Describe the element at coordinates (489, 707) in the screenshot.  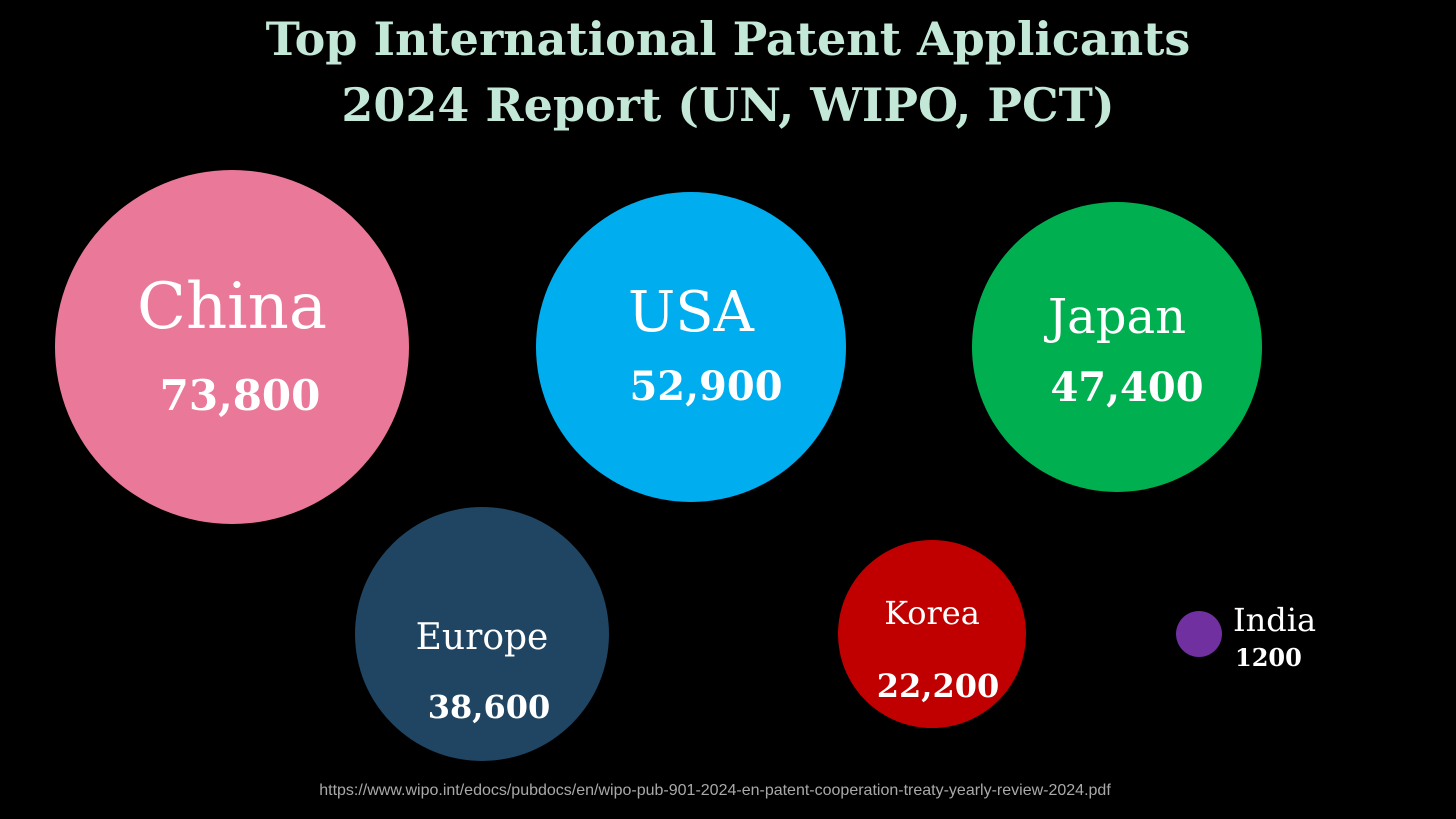
I see `bubble-value-europe: 38,600` at that location.